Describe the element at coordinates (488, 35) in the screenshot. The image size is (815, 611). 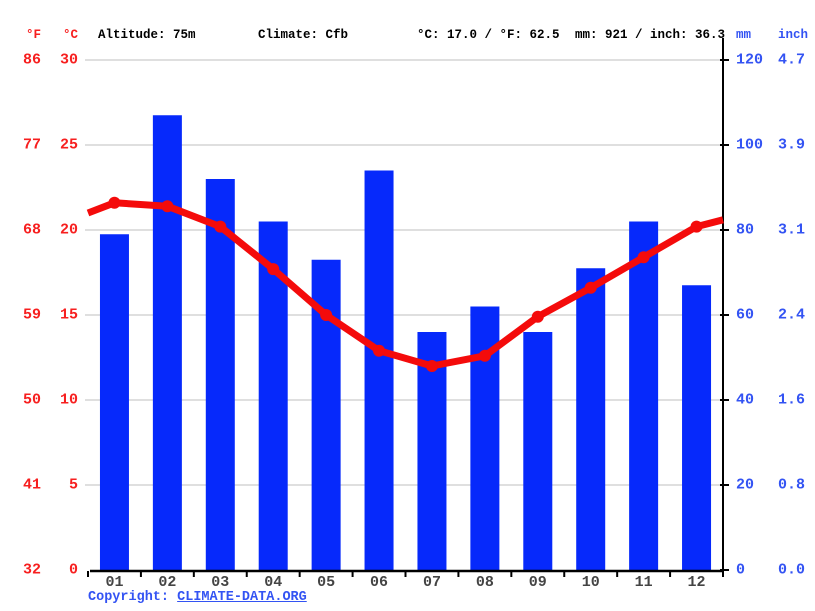
I see `annual-temperature-summary: °C: 17.0 / °F: 62.5` at that location.